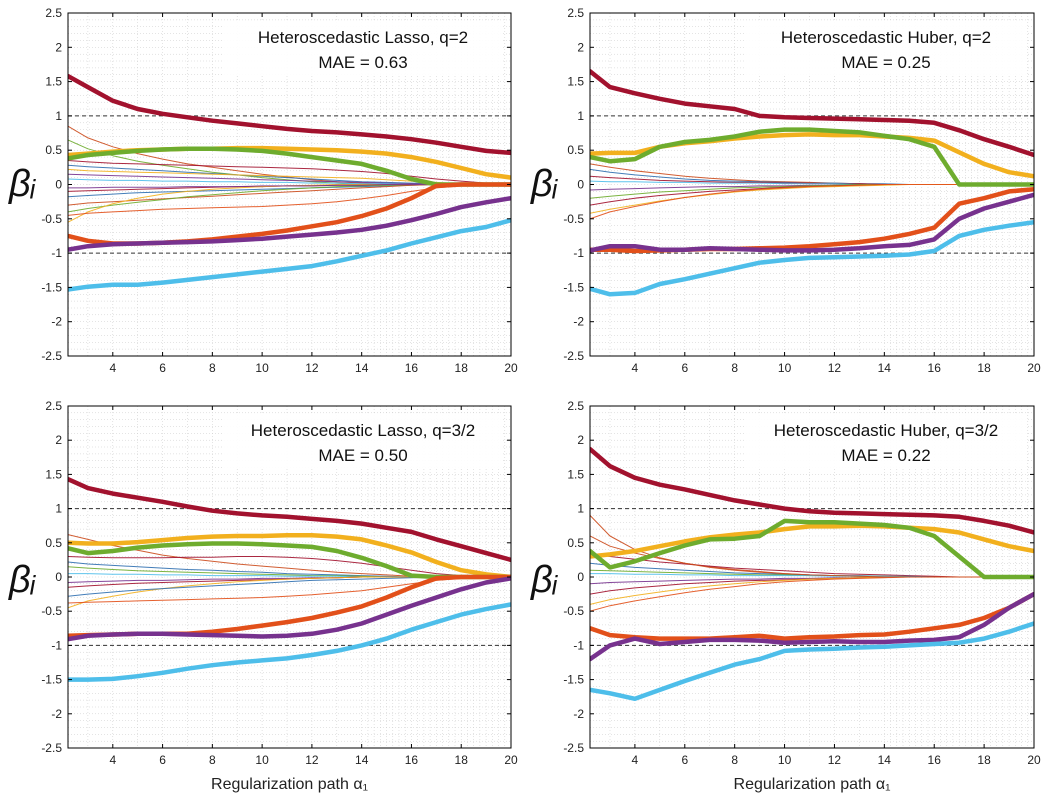 This screenshot has width=1042, height=796. What do you see at coordinates (363, 37) in the screenshot?
I see `chart-title: Heteroscedastic Lasso, q=2` at bounding box center [363, 37].